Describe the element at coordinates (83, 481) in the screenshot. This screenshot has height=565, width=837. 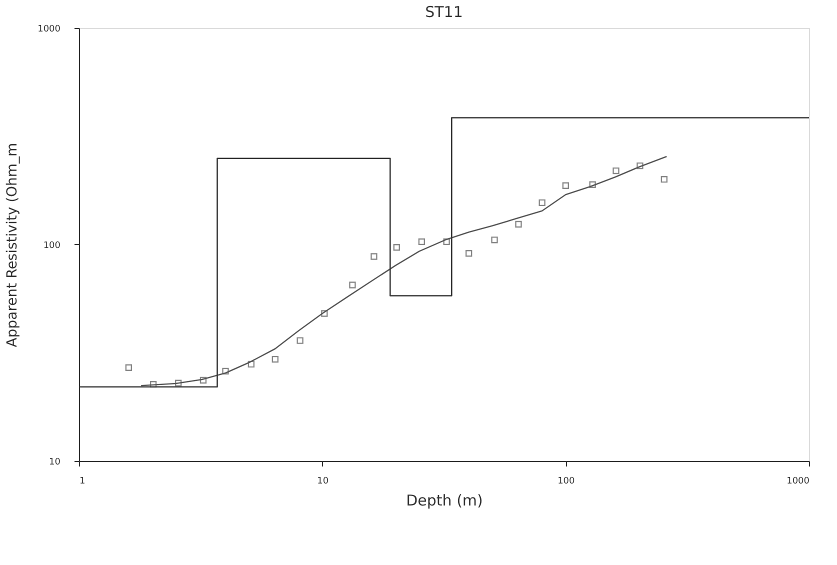
I see `x-tick-label: 1` at that location.